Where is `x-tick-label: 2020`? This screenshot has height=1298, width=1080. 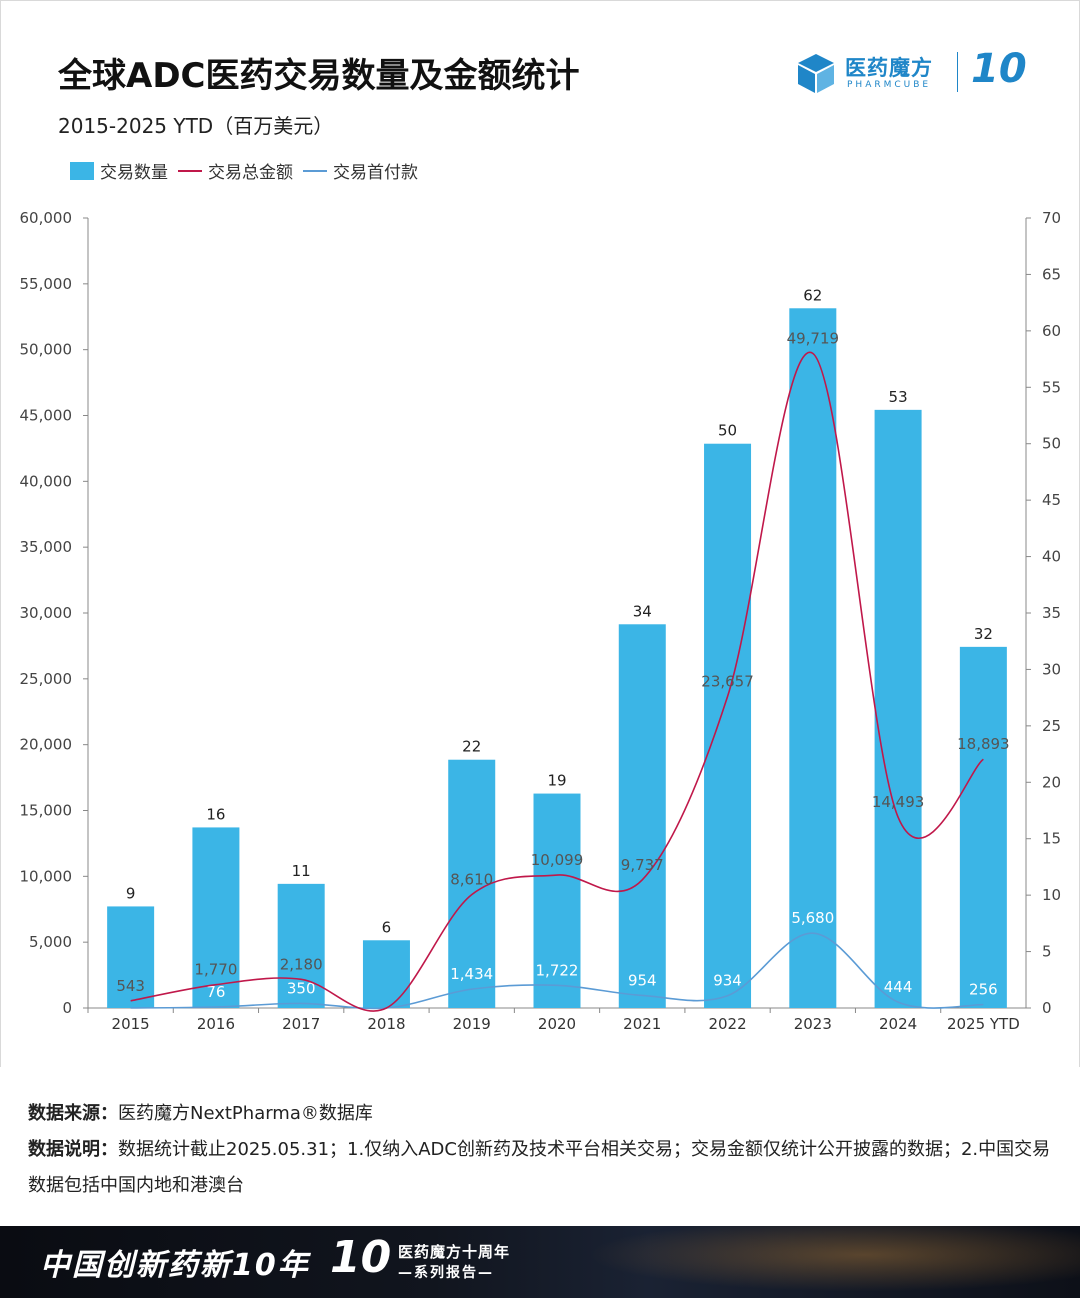
x-tick-label: 2020 is located at coordinates (557, 1024).